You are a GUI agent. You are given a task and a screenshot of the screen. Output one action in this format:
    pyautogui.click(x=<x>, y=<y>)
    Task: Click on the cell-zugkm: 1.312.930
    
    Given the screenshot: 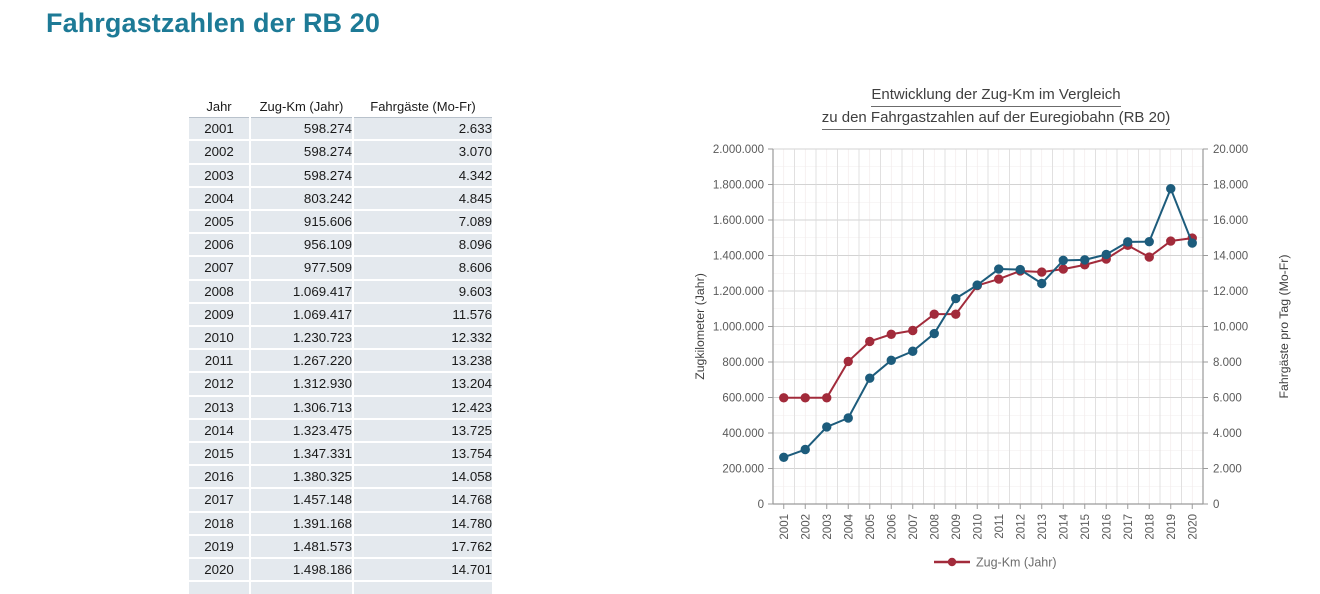 What is the action you would take?
    pyautogui.click(x=302, y=384)
    